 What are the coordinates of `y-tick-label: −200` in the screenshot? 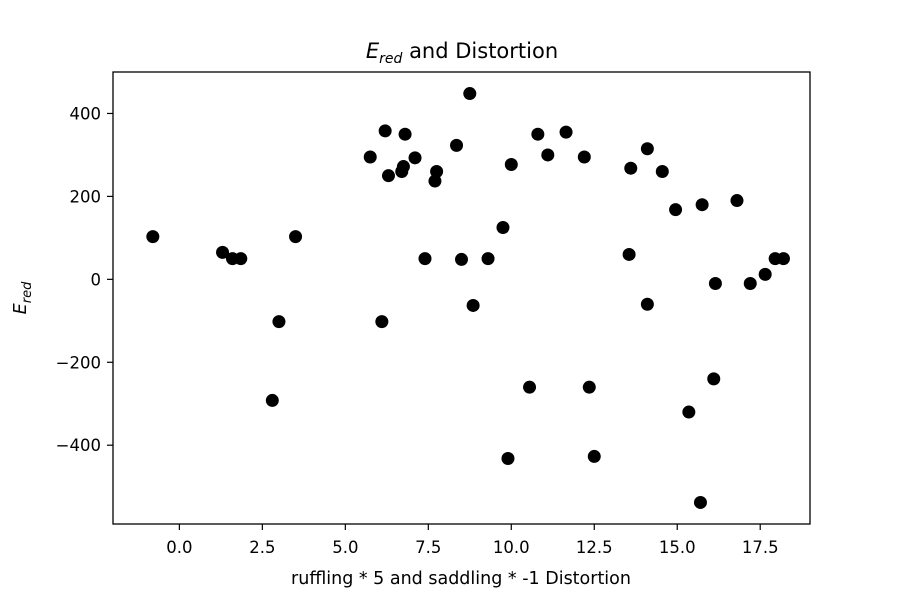 It's located at (78, 362).